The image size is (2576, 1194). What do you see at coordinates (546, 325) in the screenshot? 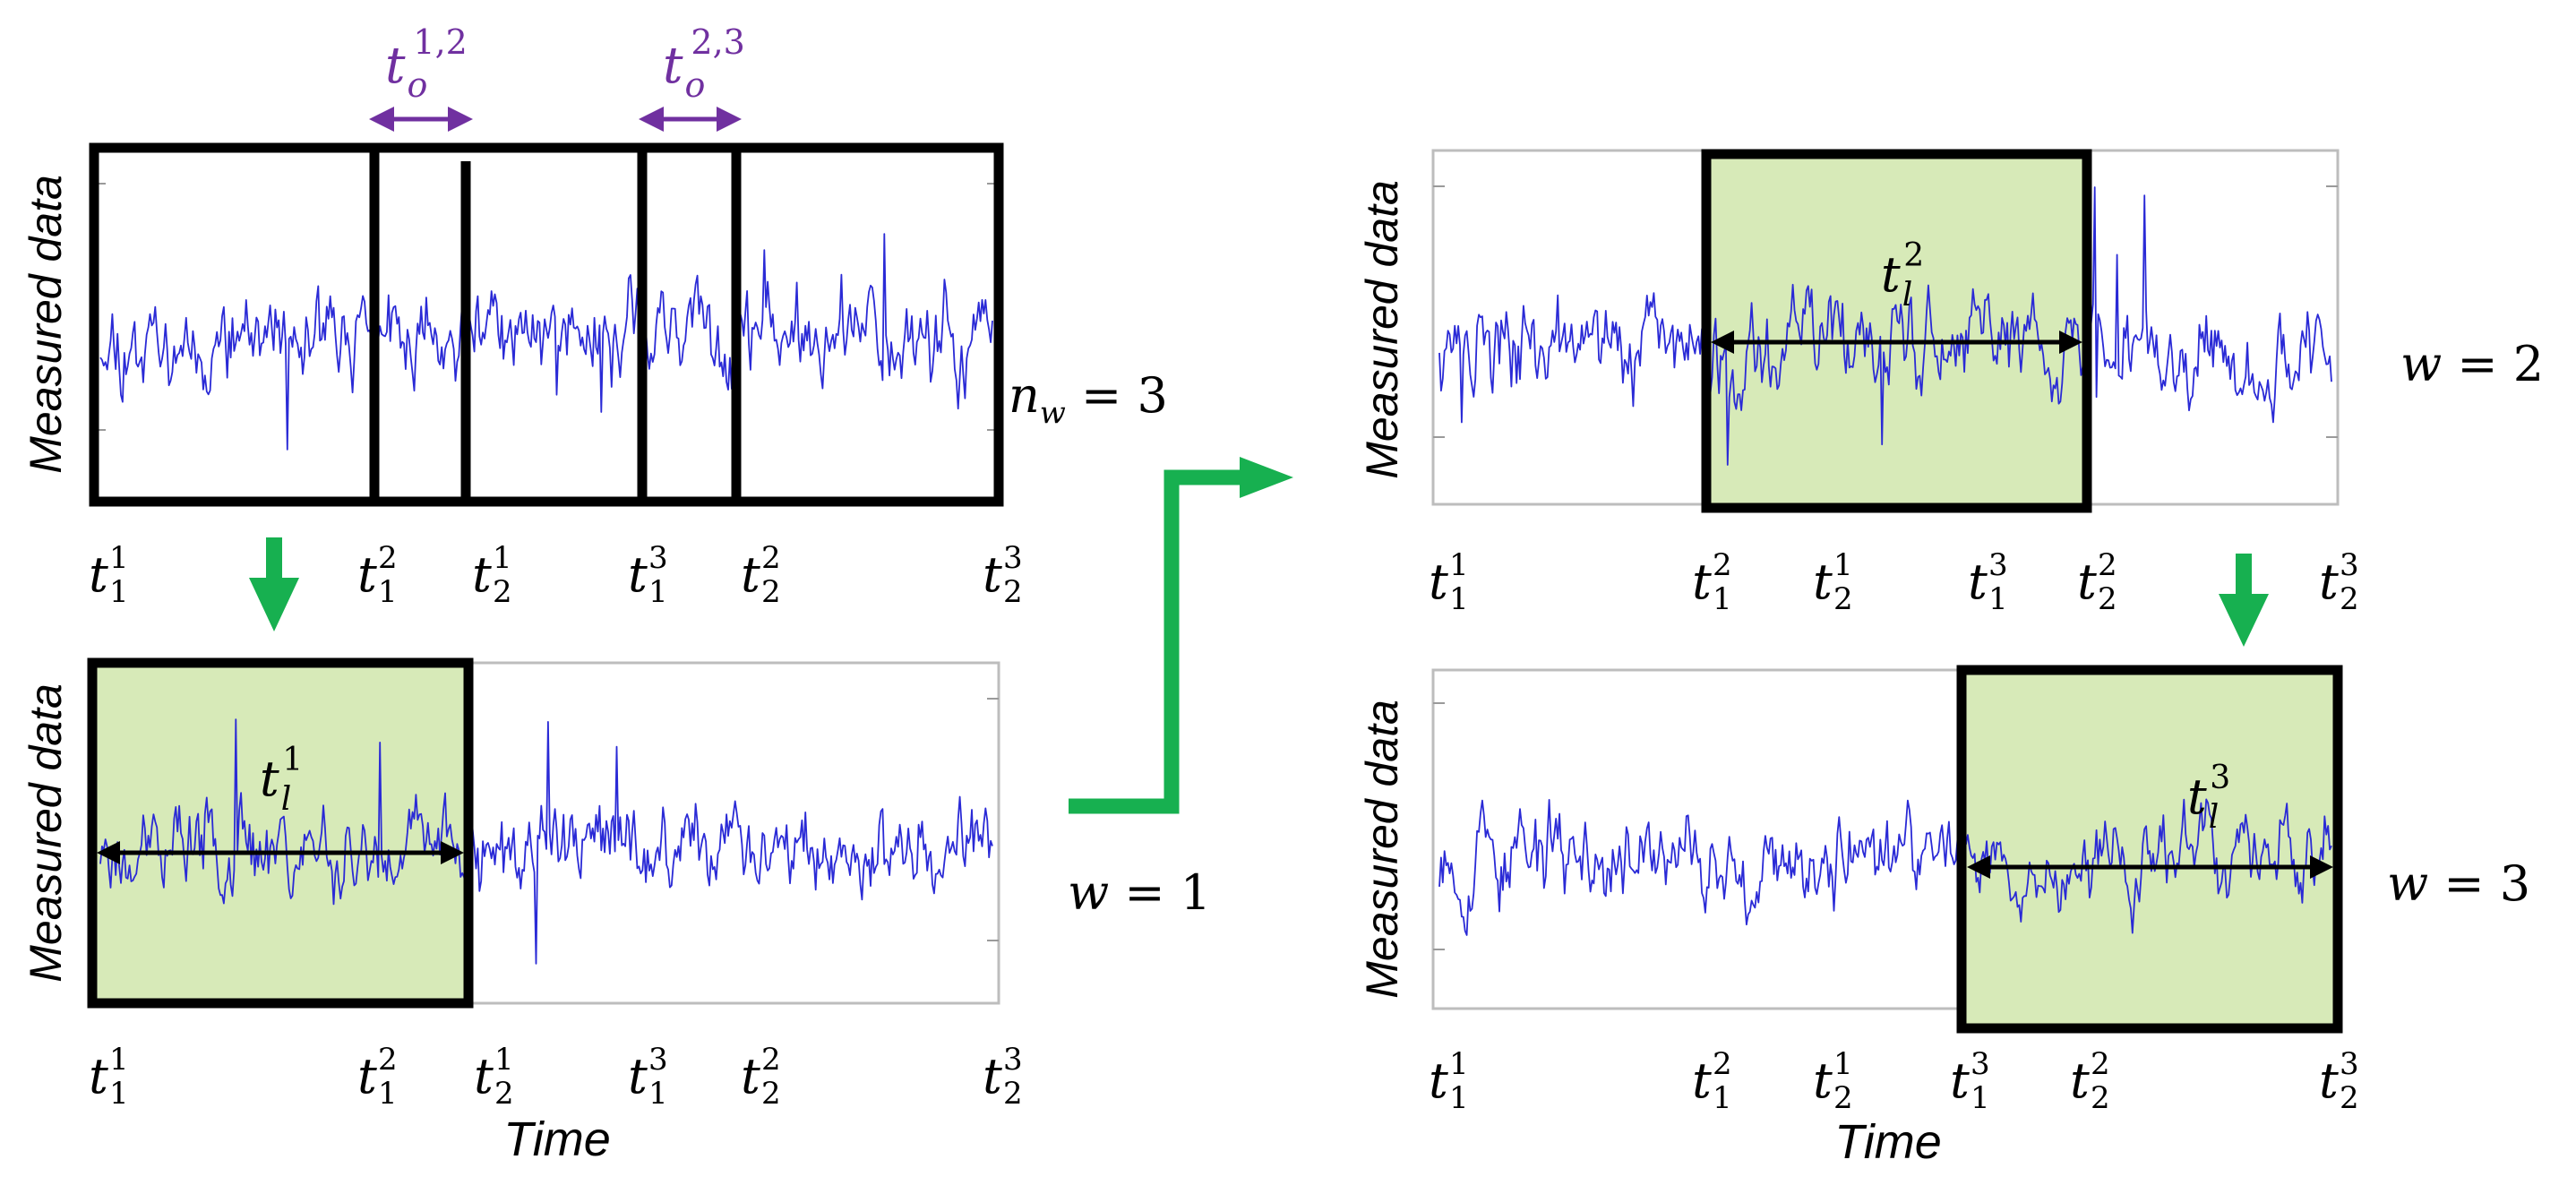
I see `signal-outer-box` at bounding box center [546, 325].